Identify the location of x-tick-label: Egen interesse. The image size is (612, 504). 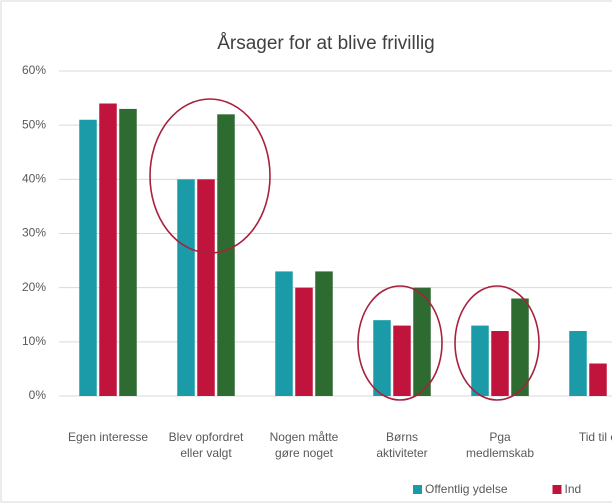
(108, 437).